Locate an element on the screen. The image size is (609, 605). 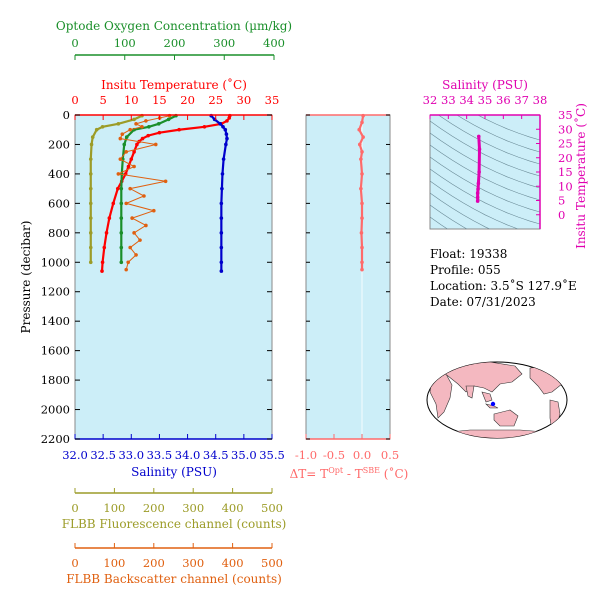
backscatter-axis-tick-label: 500 is located at coordinates (272, 563).